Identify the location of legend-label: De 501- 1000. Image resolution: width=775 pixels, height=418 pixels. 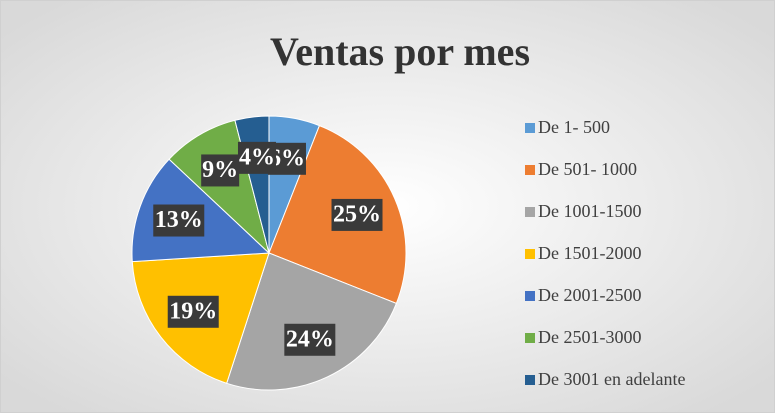
(587, 169).